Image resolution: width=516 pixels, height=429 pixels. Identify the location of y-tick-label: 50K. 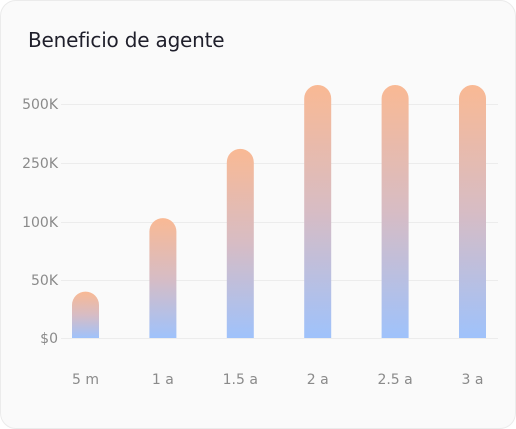
(45, 281).